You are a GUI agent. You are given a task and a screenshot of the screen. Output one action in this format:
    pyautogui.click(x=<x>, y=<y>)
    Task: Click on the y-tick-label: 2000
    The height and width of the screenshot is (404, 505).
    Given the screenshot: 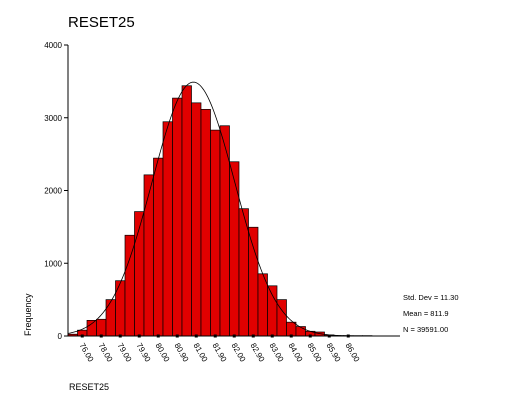 What is the action you would take?
    pyautogui.click(x=53, y=191)
    